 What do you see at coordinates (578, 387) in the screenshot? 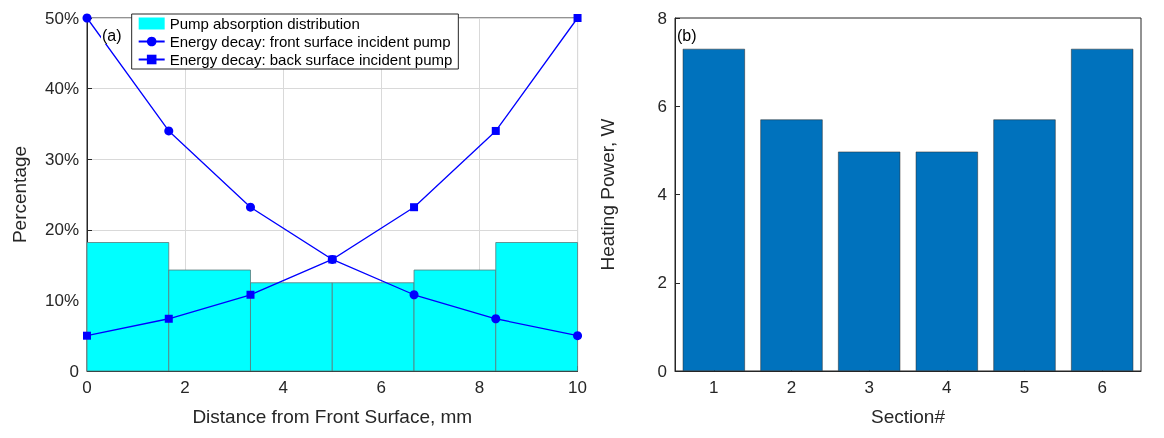
I see `x-tick-label: 10` at bounding box center [578, 387].